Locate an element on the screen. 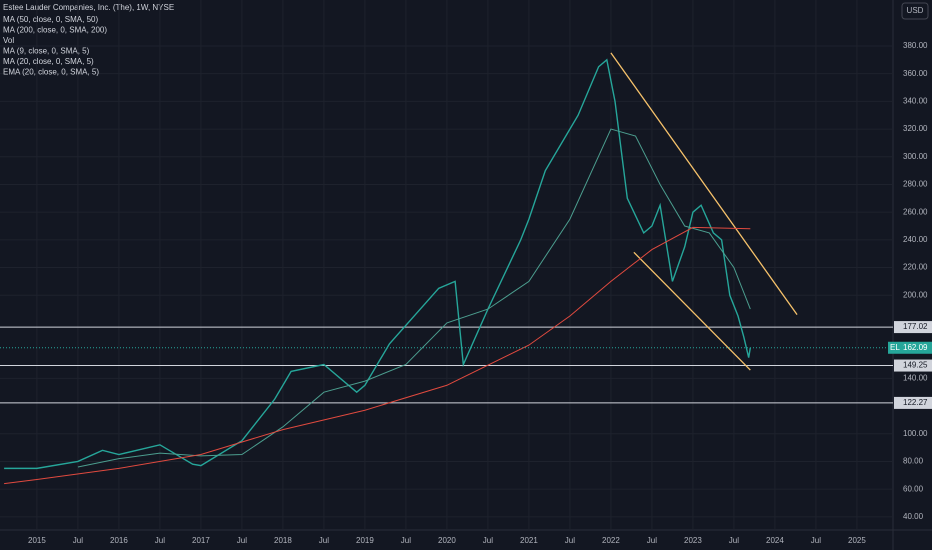  x-tick-label: 2021 is located at coordinates (529, 540).